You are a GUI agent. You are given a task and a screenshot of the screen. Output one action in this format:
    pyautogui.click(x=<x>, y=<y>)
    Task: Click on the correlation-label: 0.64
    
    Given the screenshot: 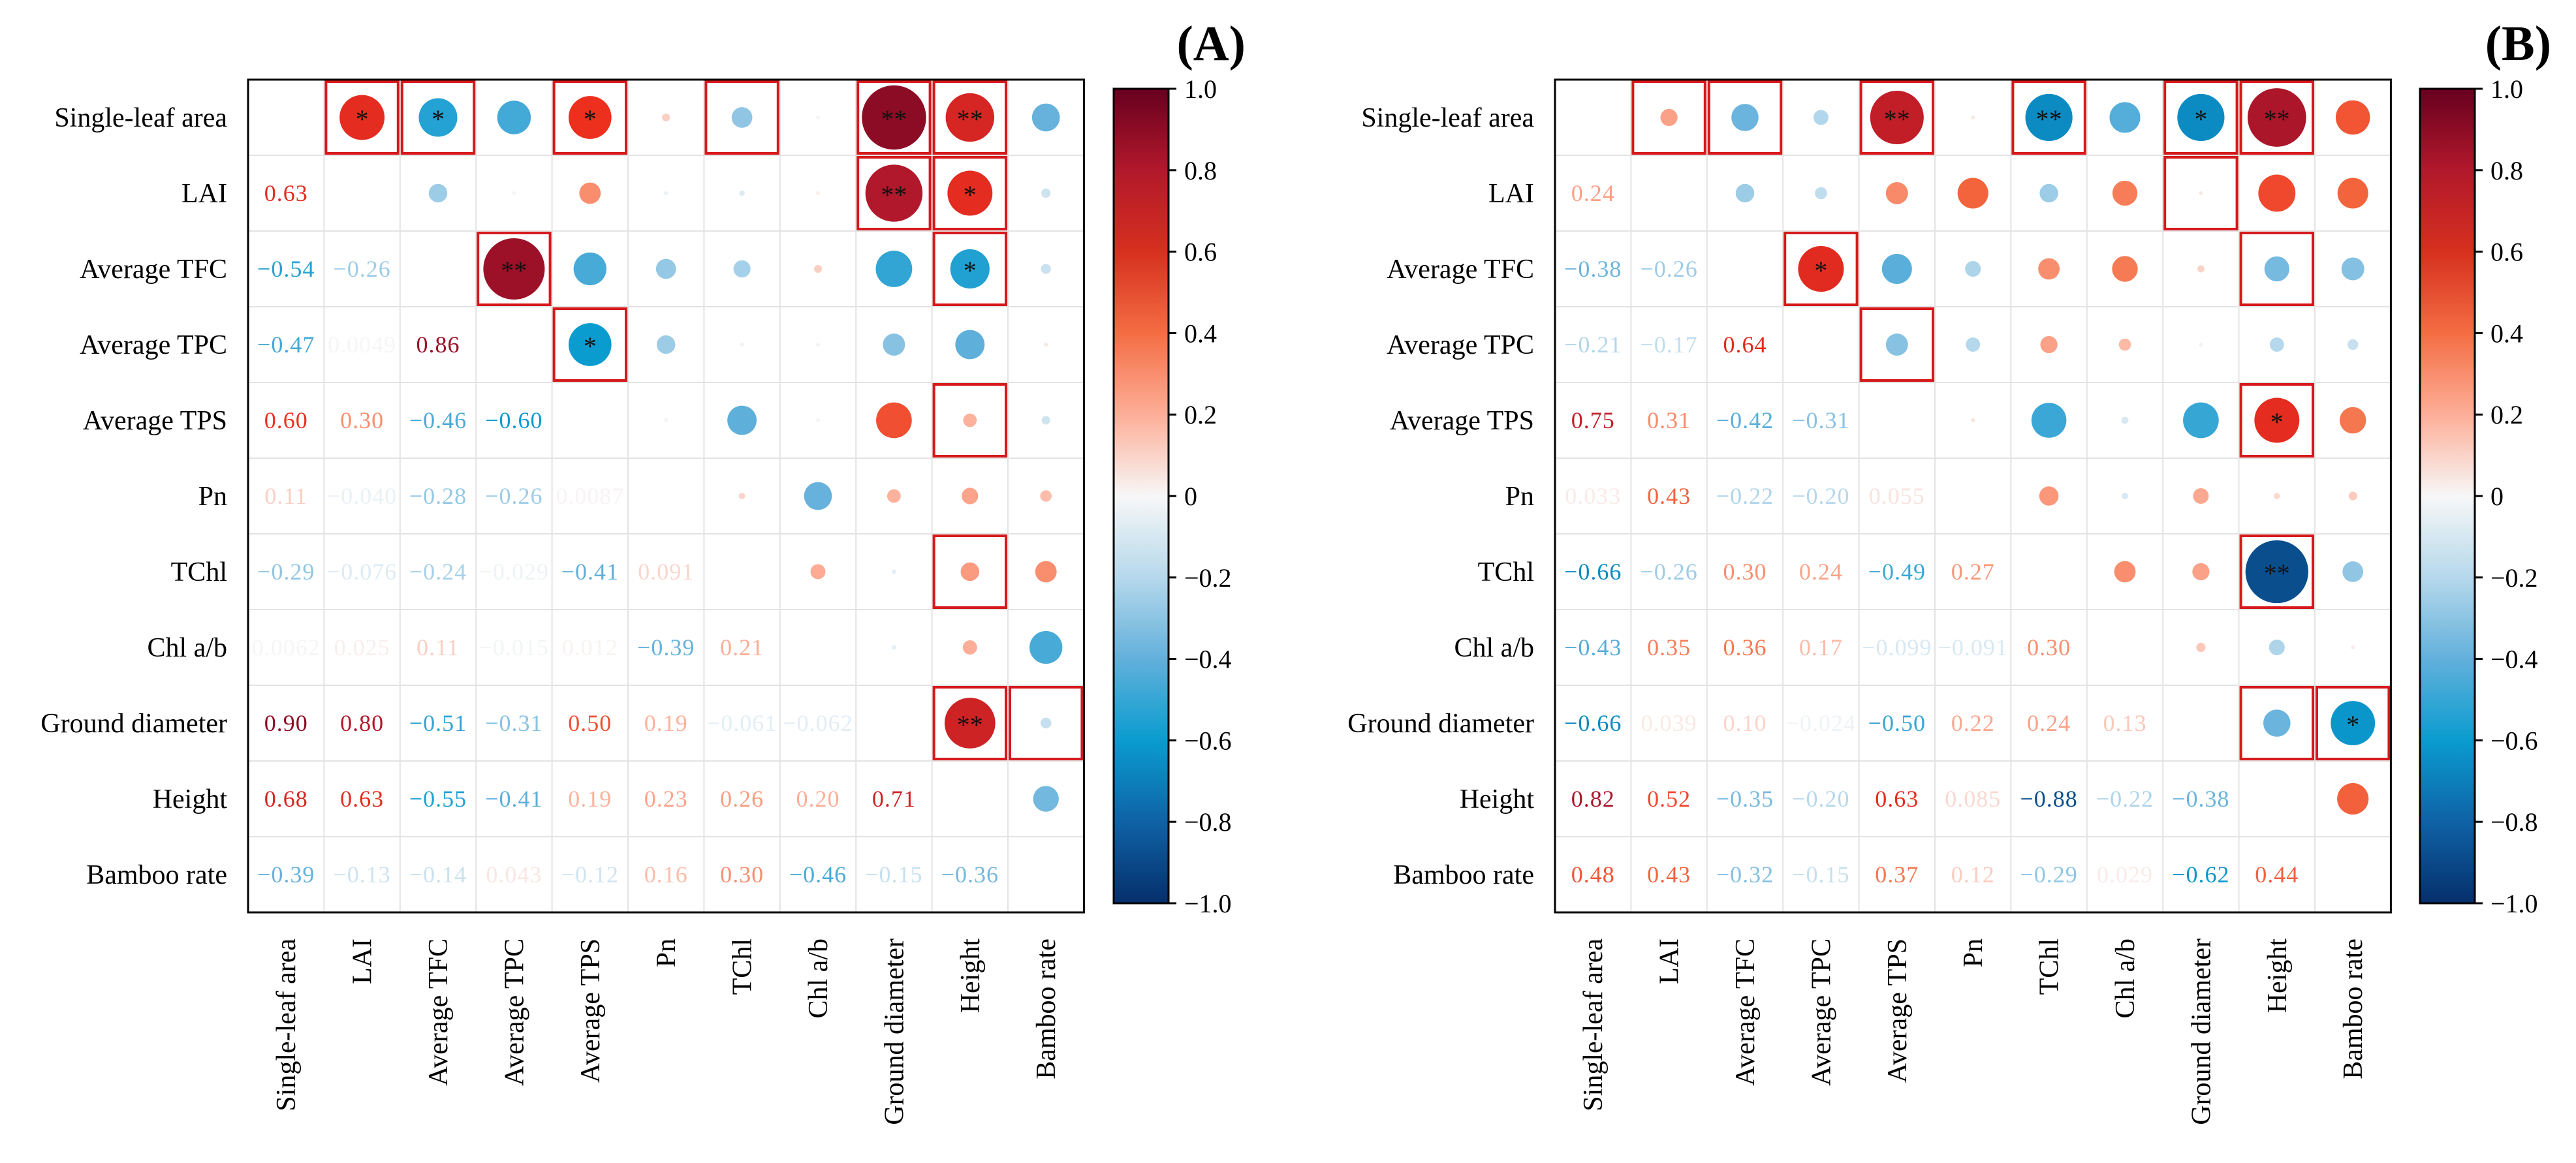 What is the action you would take?
    pyautogui.click(x=1745, y=345)
    